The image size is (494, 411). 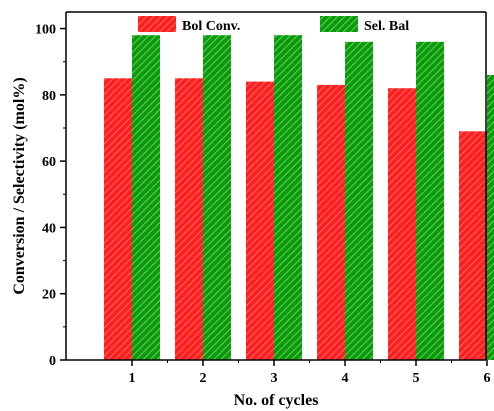 What do you see at coordinates (273, 25) in the screenshot?
I see `legend: Bol Conv. Sel. Bal` at bounding box center [273, 25].